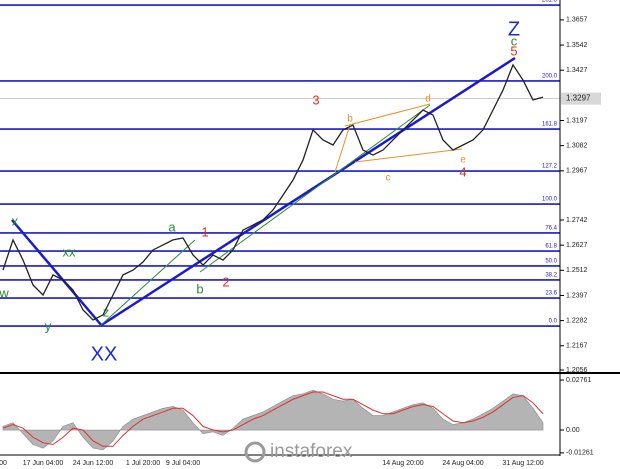 The image size is (620, 469). What do you see at coordinates (514, 29) in the screenshot?
I see `wave-label: Z` at bounding box center [514, 29].